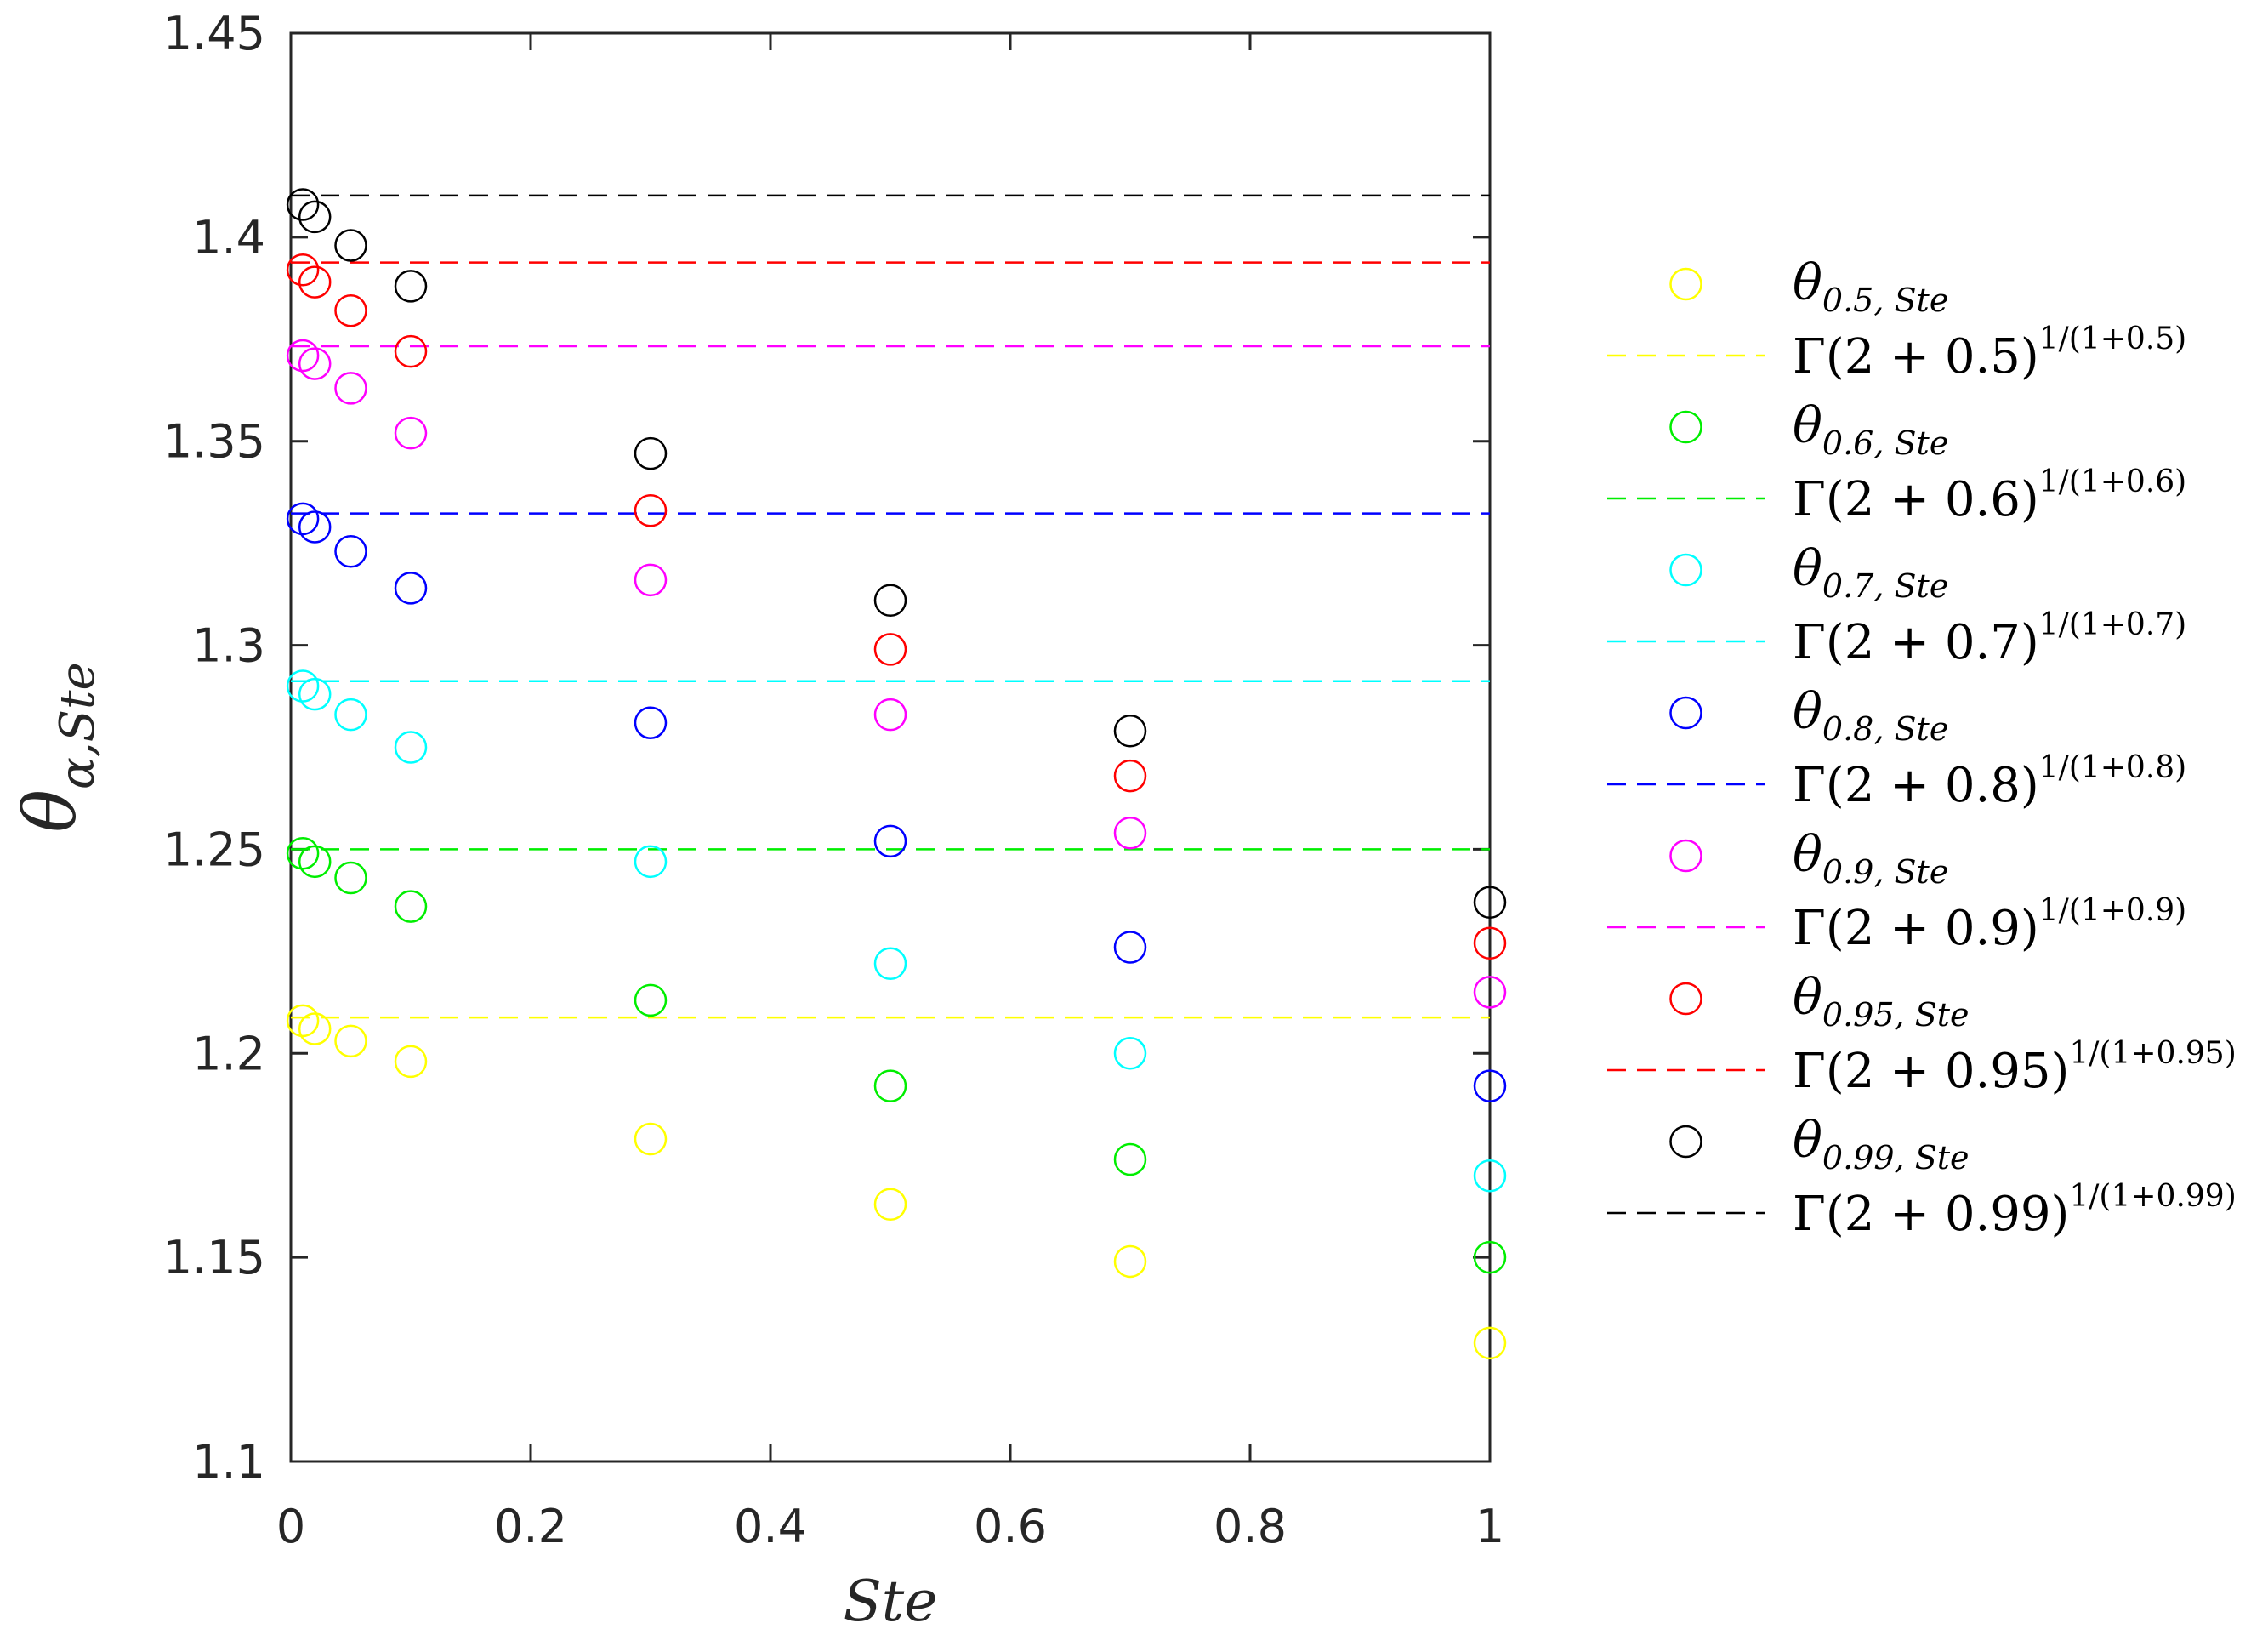  What do you see at coordinates (1885, 872) in the screenshot?
I see `legend-theta-subscript: 0.9, Ste` at bounding box center [1885, 872].